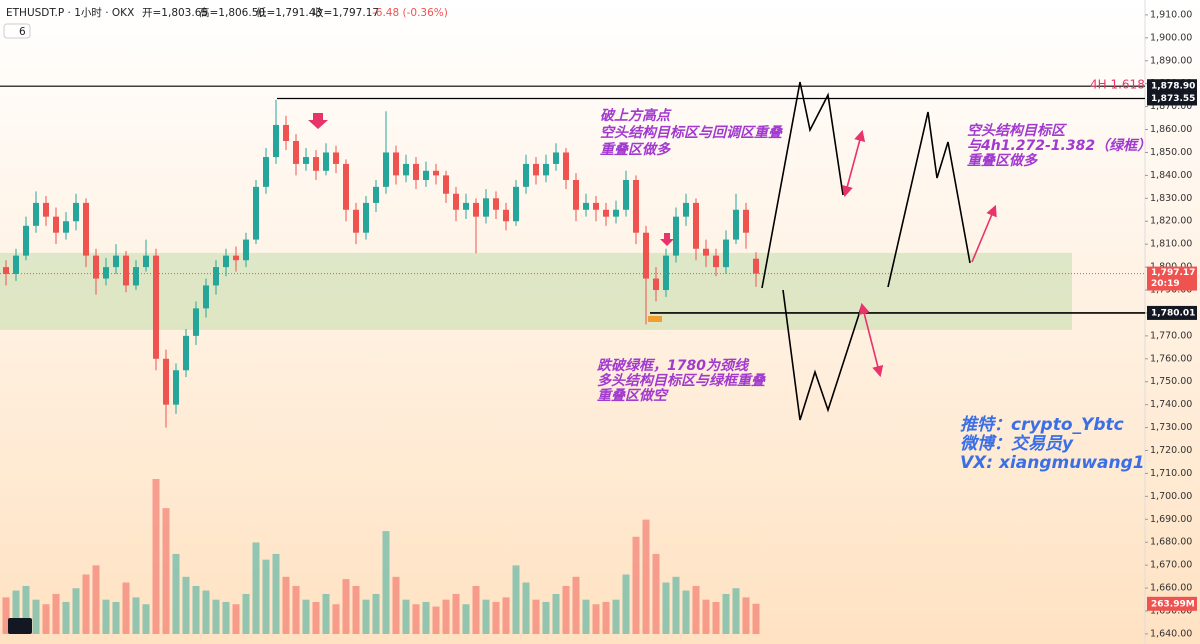 The image size is (1200, 644). What do you see at coordinates (1171, 473) in the screenshot?
I see `y-tick-label: 1,710.00` at bounding box center [1171, 473].